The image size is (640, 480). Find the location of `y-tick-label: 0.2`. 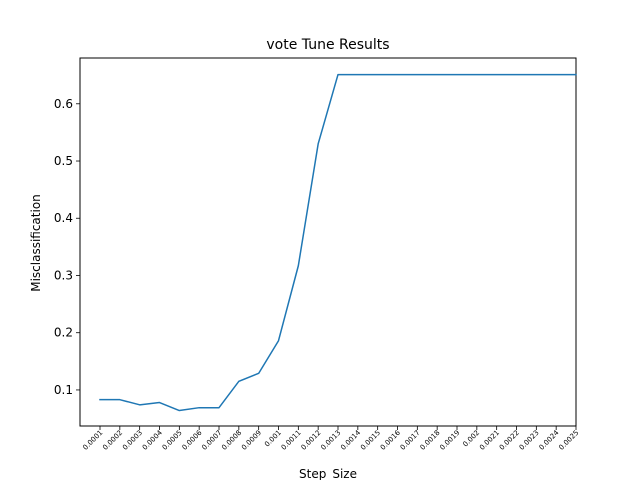

y-tick-label: 0.2 is located at coordinates (63, 333).